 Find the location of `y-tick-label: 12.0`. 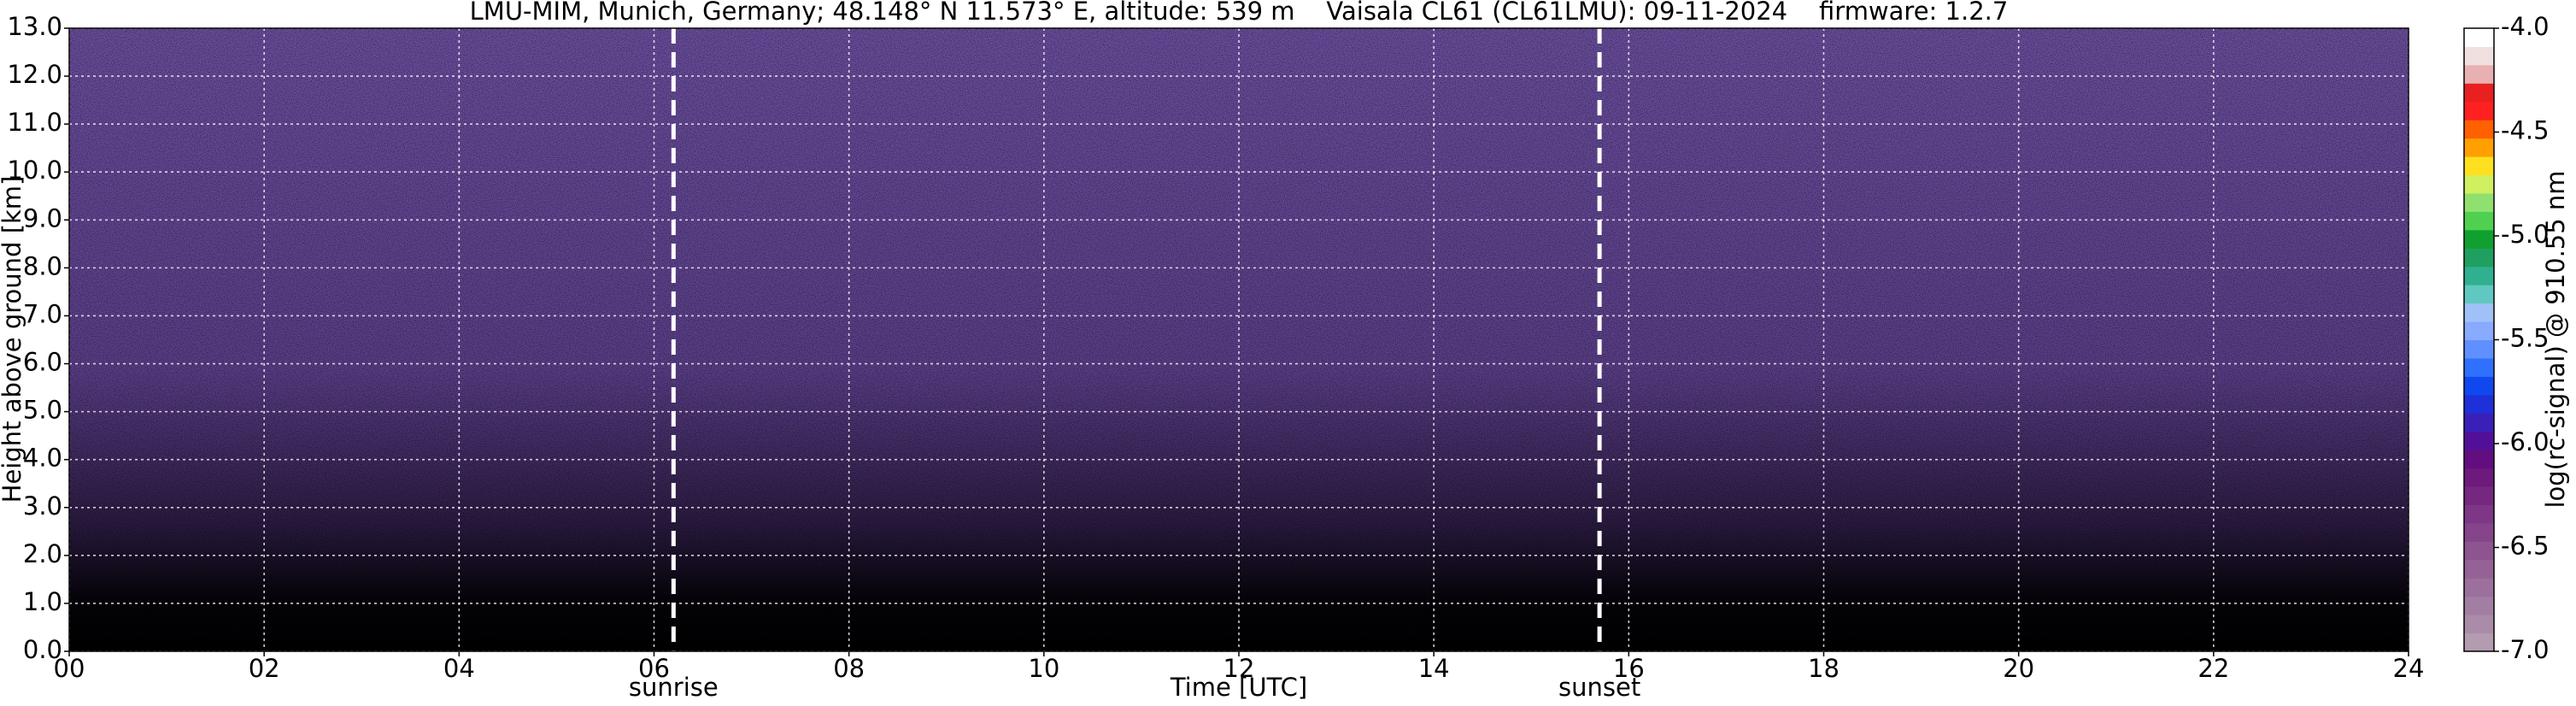

y-tick-label: 12.0 is located at coordinates (34, 74).